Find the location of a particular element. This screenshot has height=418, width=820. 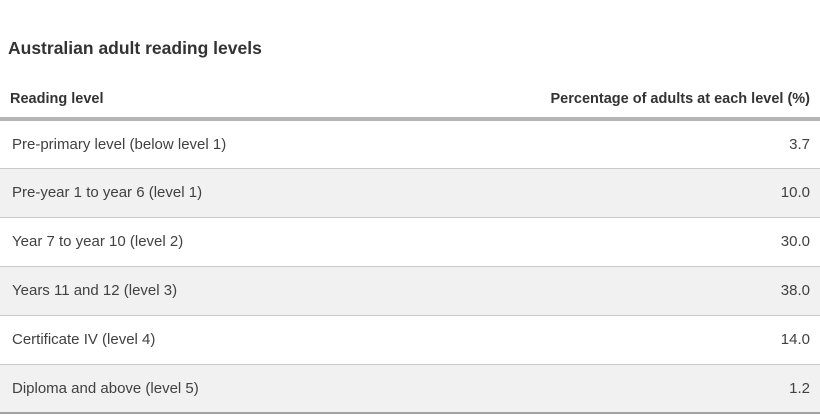

percentage-cell: 1.2 is located at coordinates (597, 388).